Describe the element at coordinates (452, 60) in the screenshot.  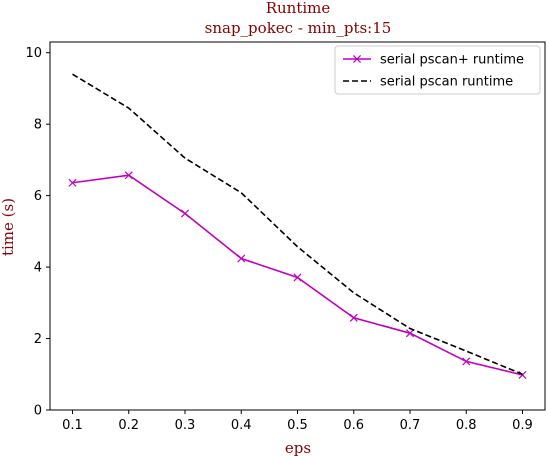
I see `legend-label-1: serial pscan+ runtime` at that location.